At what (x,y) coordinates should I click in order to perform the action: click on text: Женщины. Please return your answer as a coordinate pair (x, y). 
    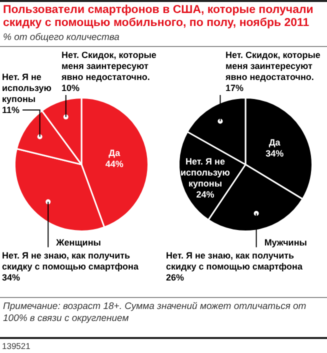
    Looking at the image, I should click on (78, 242).